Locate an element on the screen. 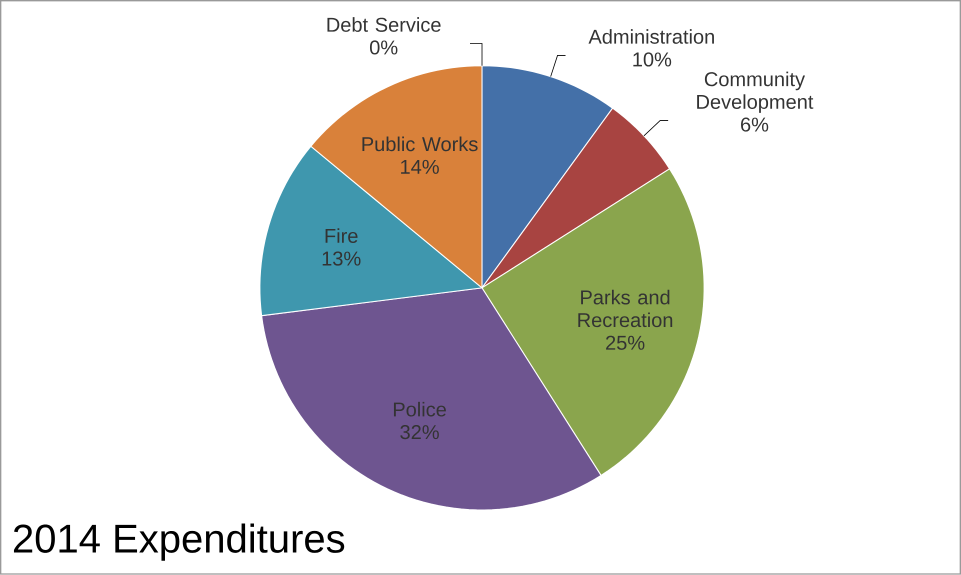  data-label: 10% is located at coordinates (652, 59).